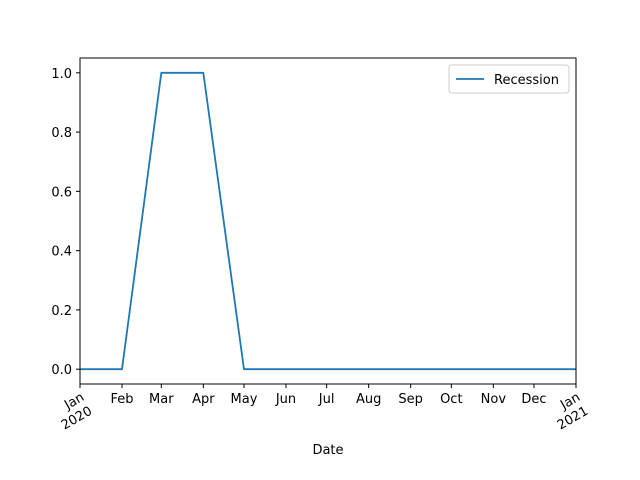 Image resolution: width=640 pixels, height=480 pixels. Describe the element at coordinates (203, 399) in the screenshot. I see `x-tick-label: Apr` at that location.